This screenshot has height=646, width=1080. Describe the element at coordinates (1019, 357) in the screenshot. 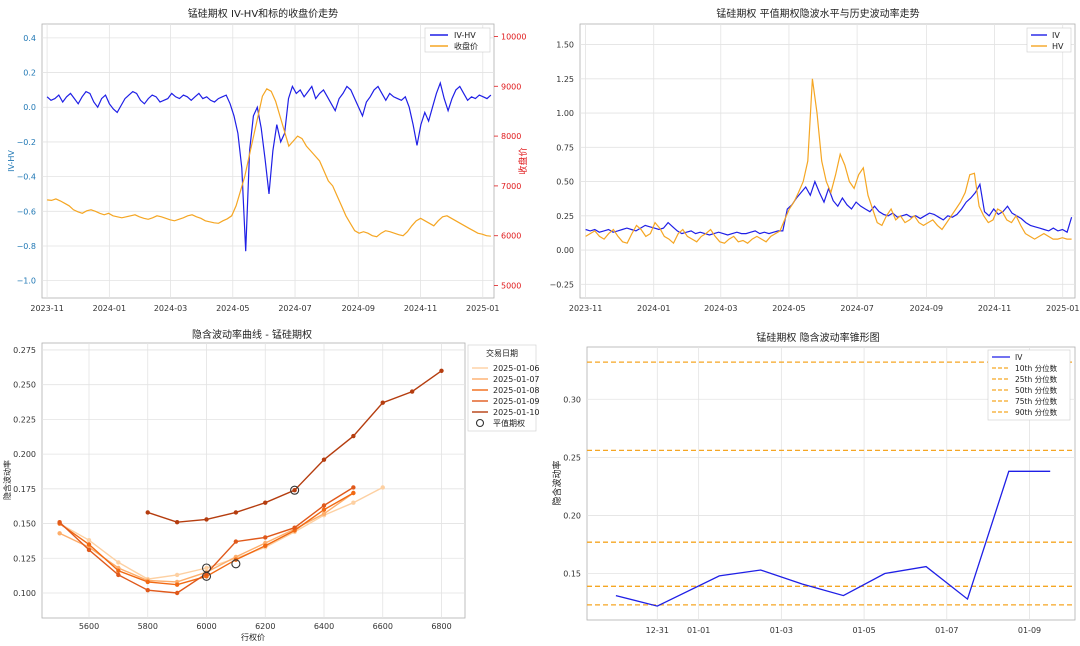

I see `legend-label: IV` at that location.